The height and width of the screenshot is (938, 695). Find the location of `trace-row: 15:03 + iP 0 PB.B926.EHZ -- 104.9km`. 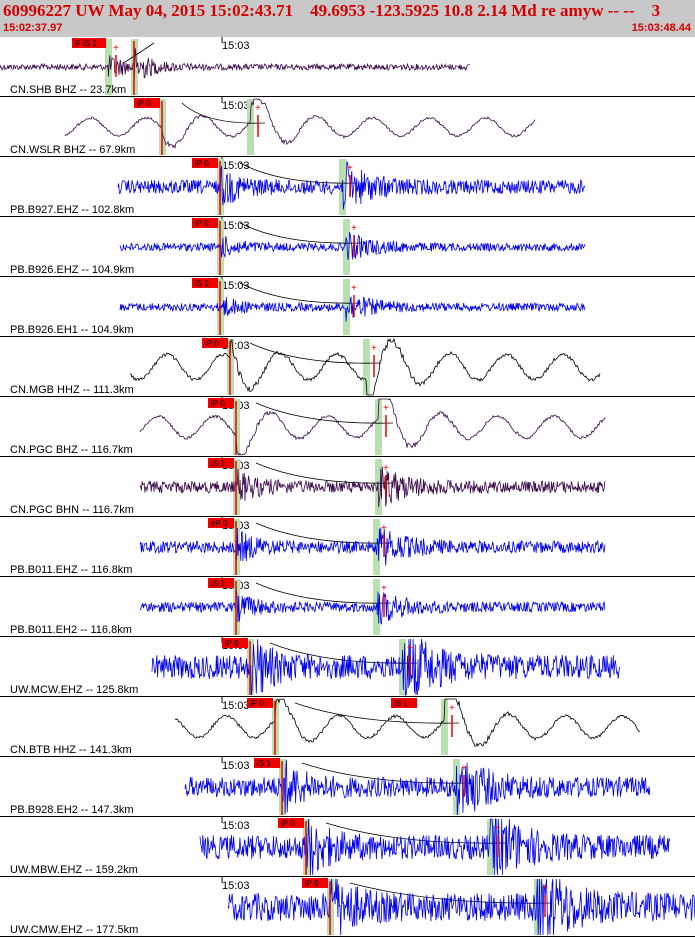

trace-row: 15:03 + iP 0 PB.B926.EHZ -- 104.9km is located at coordinates (347, 247).